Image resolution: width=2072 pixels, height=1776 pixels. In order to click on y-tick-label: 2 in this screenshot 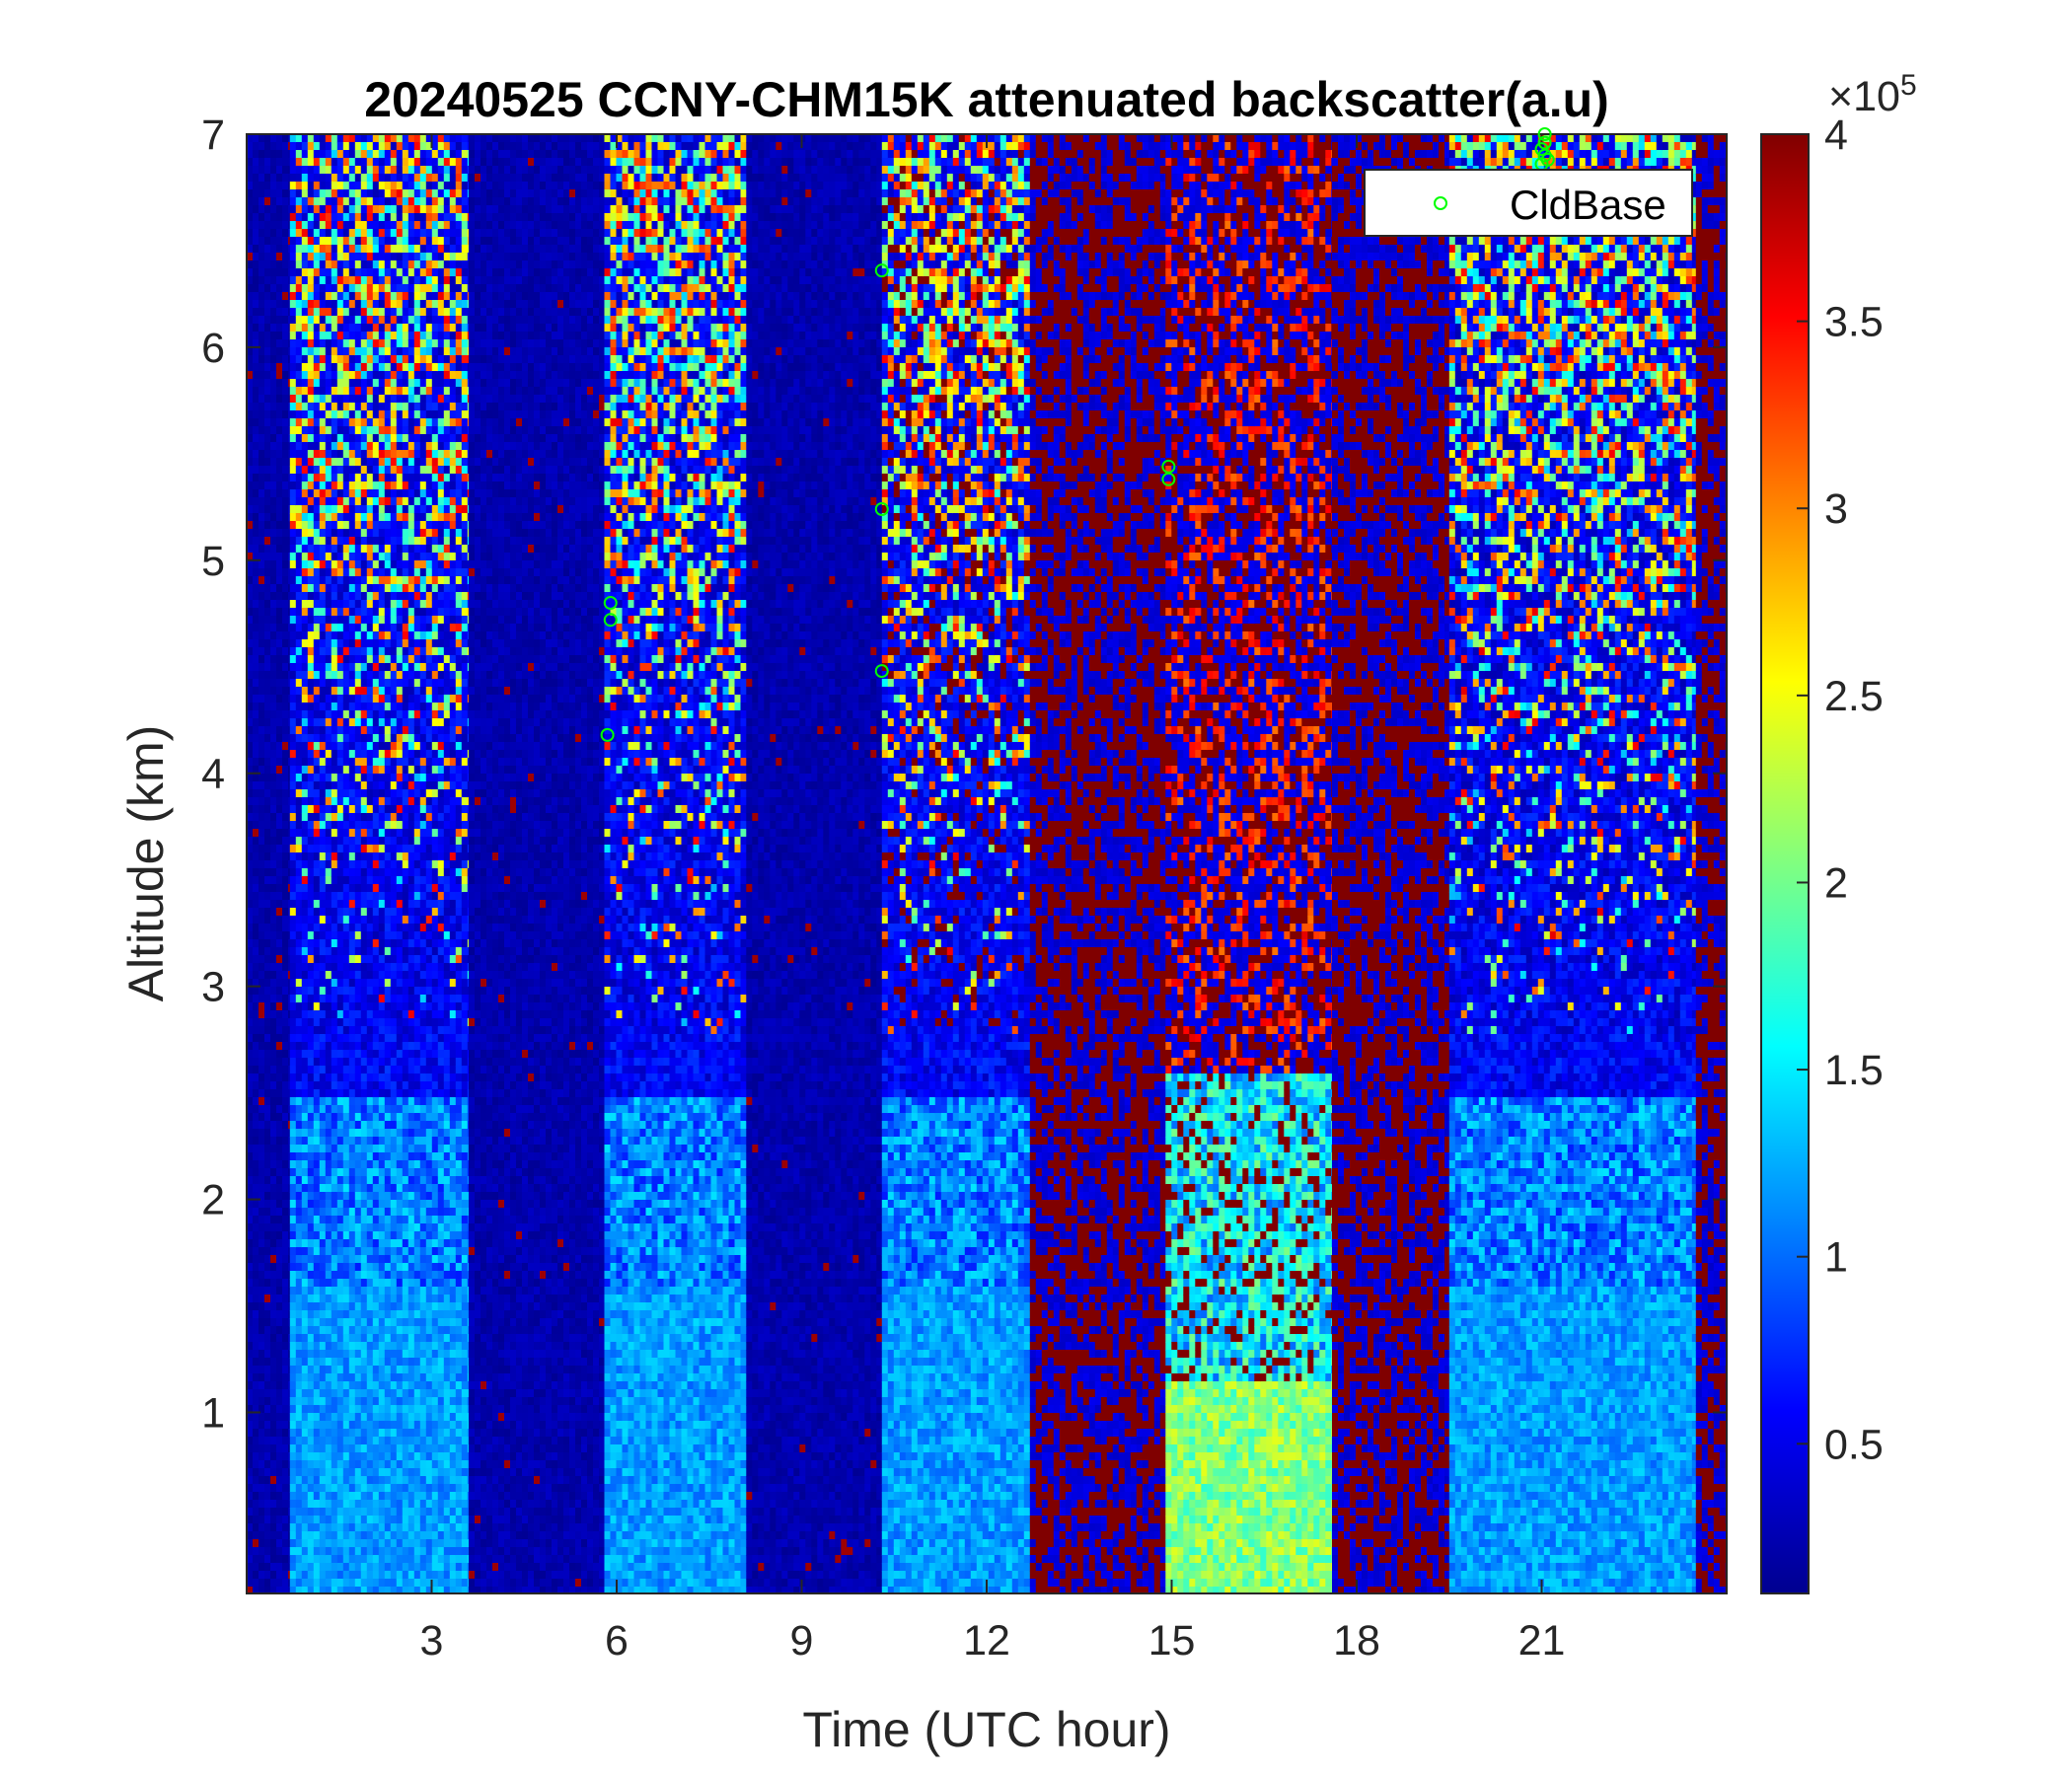, I will do `click(213, 1201)`.